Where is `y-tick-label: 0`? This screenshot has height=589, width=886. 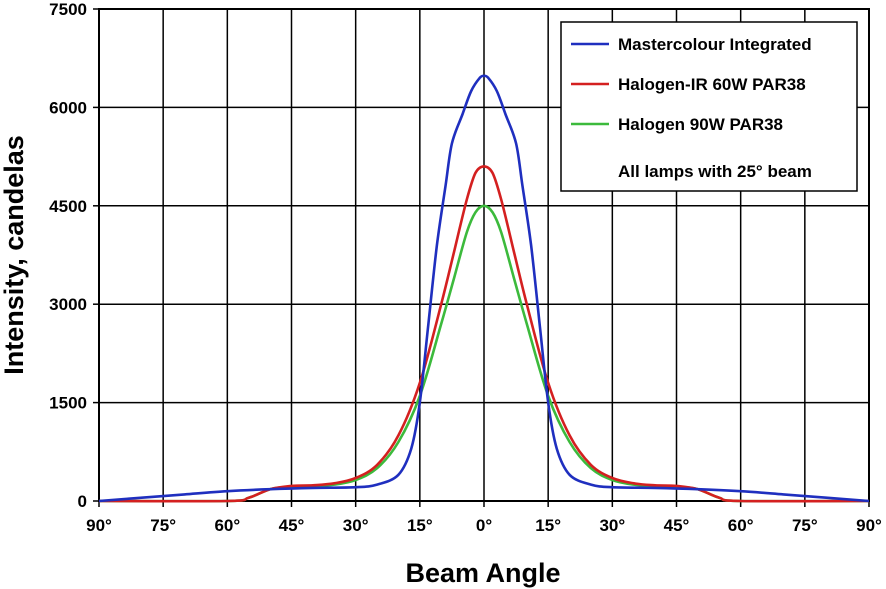
y-tick-label: 0 is located at coordinates (82, 501).